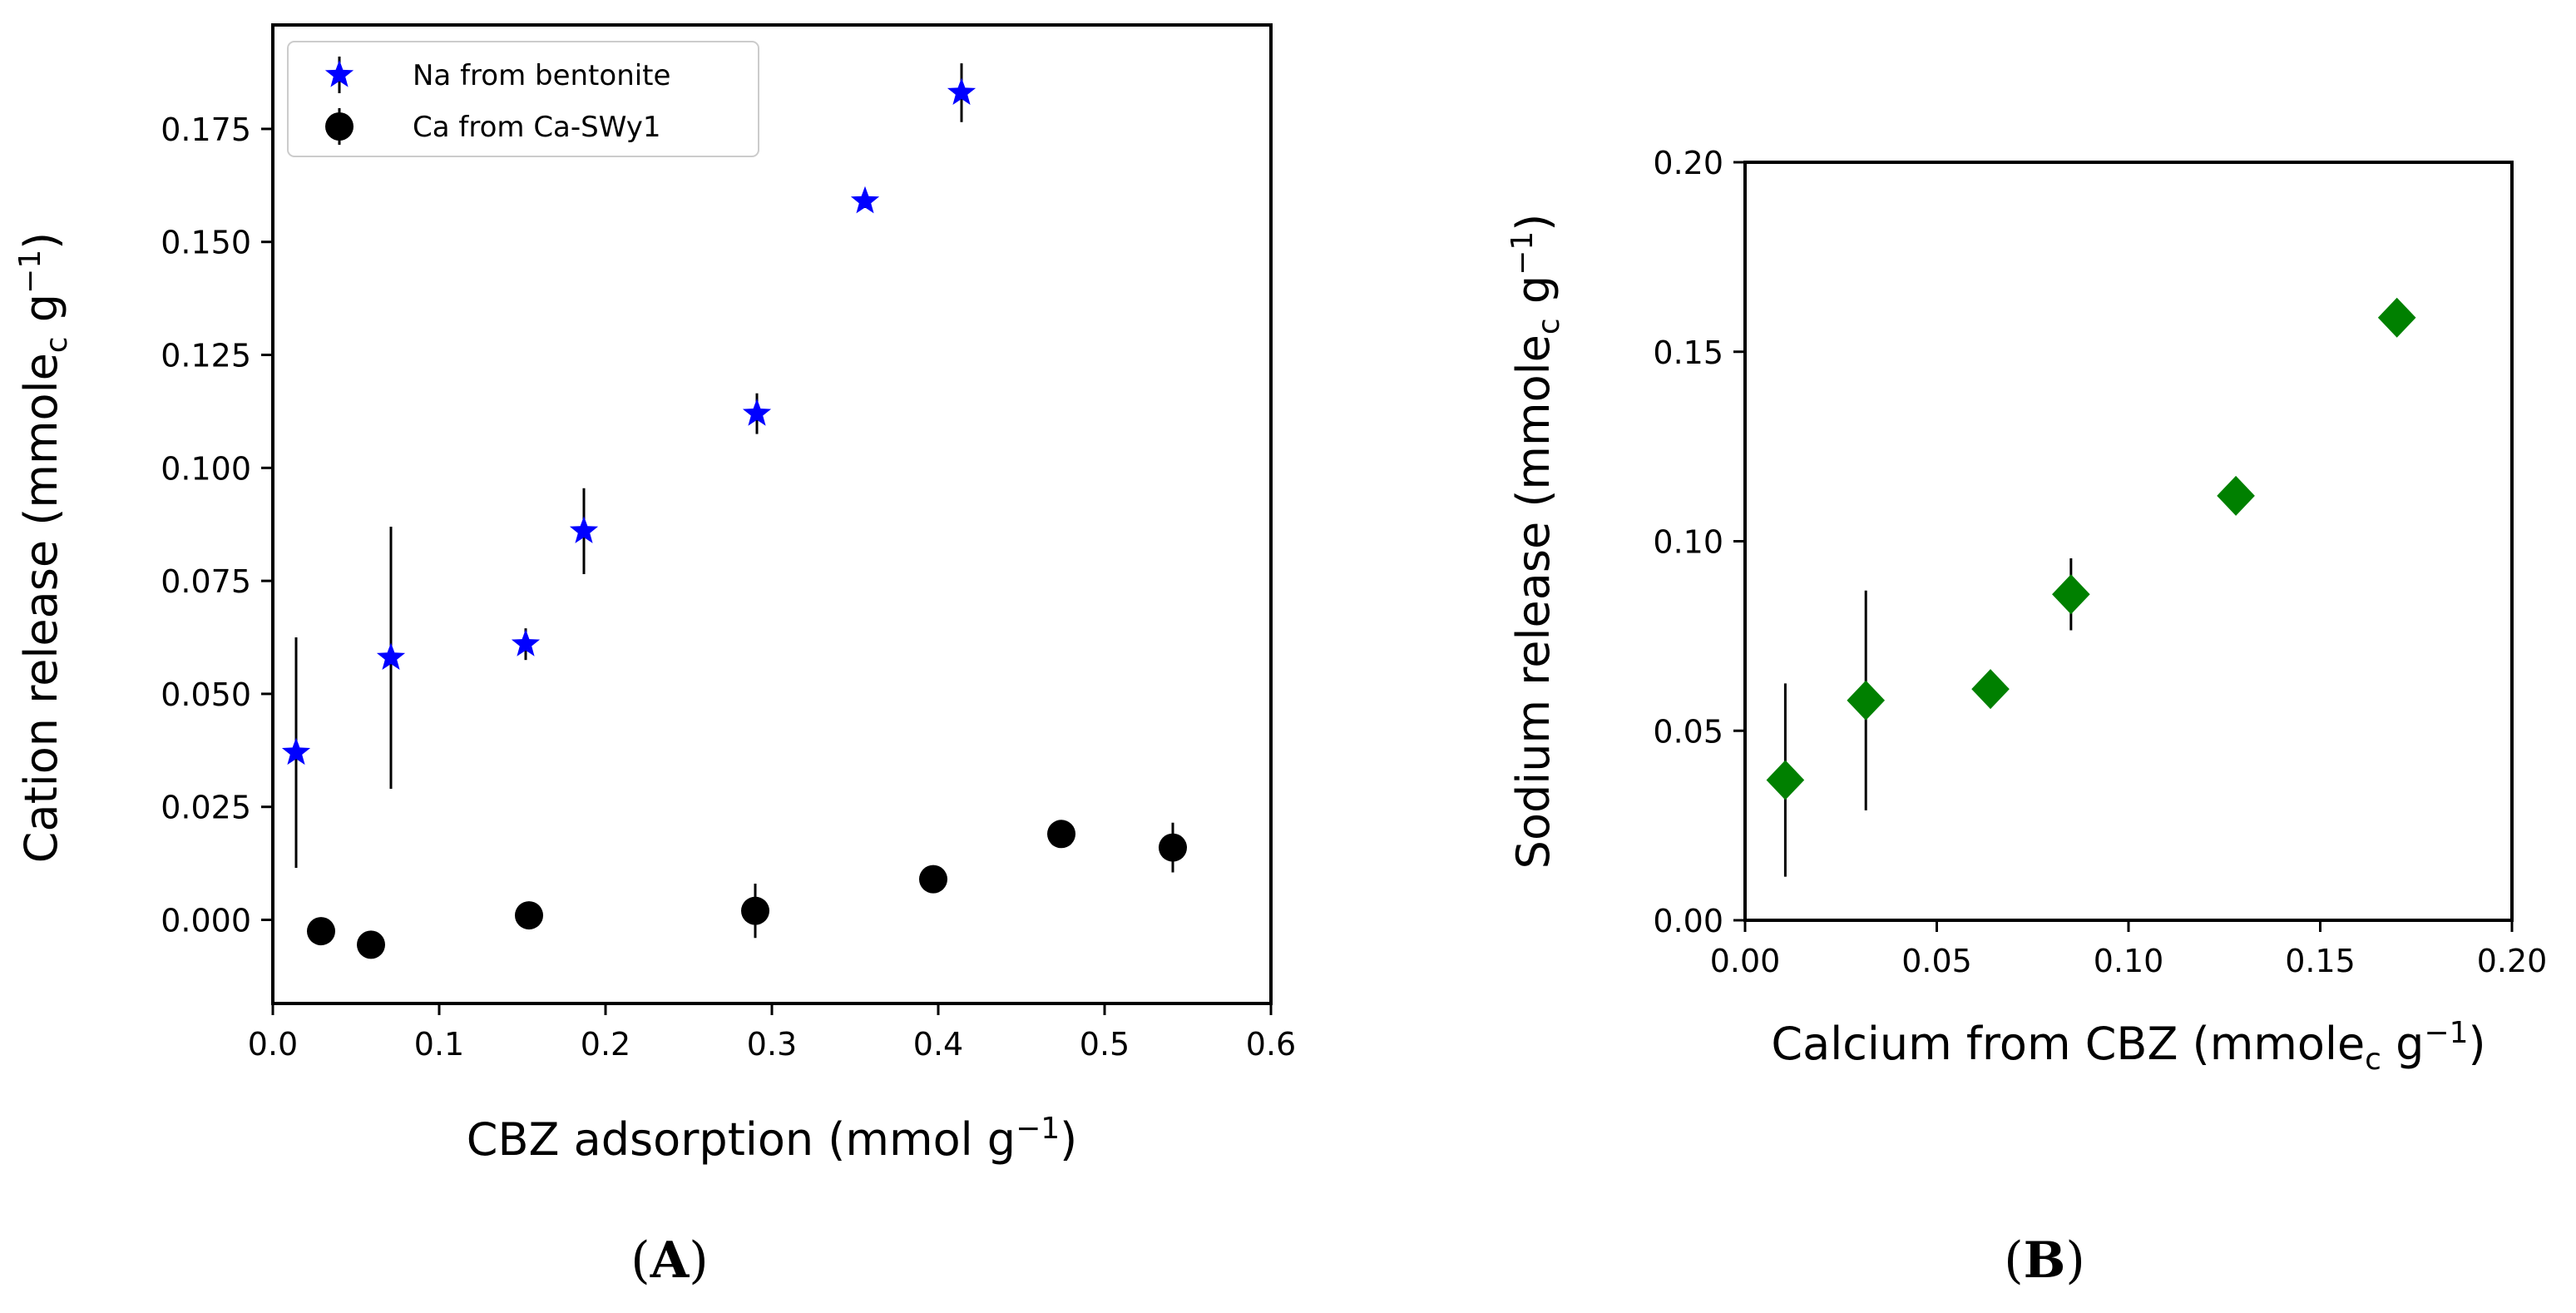 This screenshot has height=1313, width=2576. Describe the element at coordinates (206, 243) in the screenshot. I see `y-tick-label: 0.150` at that location.